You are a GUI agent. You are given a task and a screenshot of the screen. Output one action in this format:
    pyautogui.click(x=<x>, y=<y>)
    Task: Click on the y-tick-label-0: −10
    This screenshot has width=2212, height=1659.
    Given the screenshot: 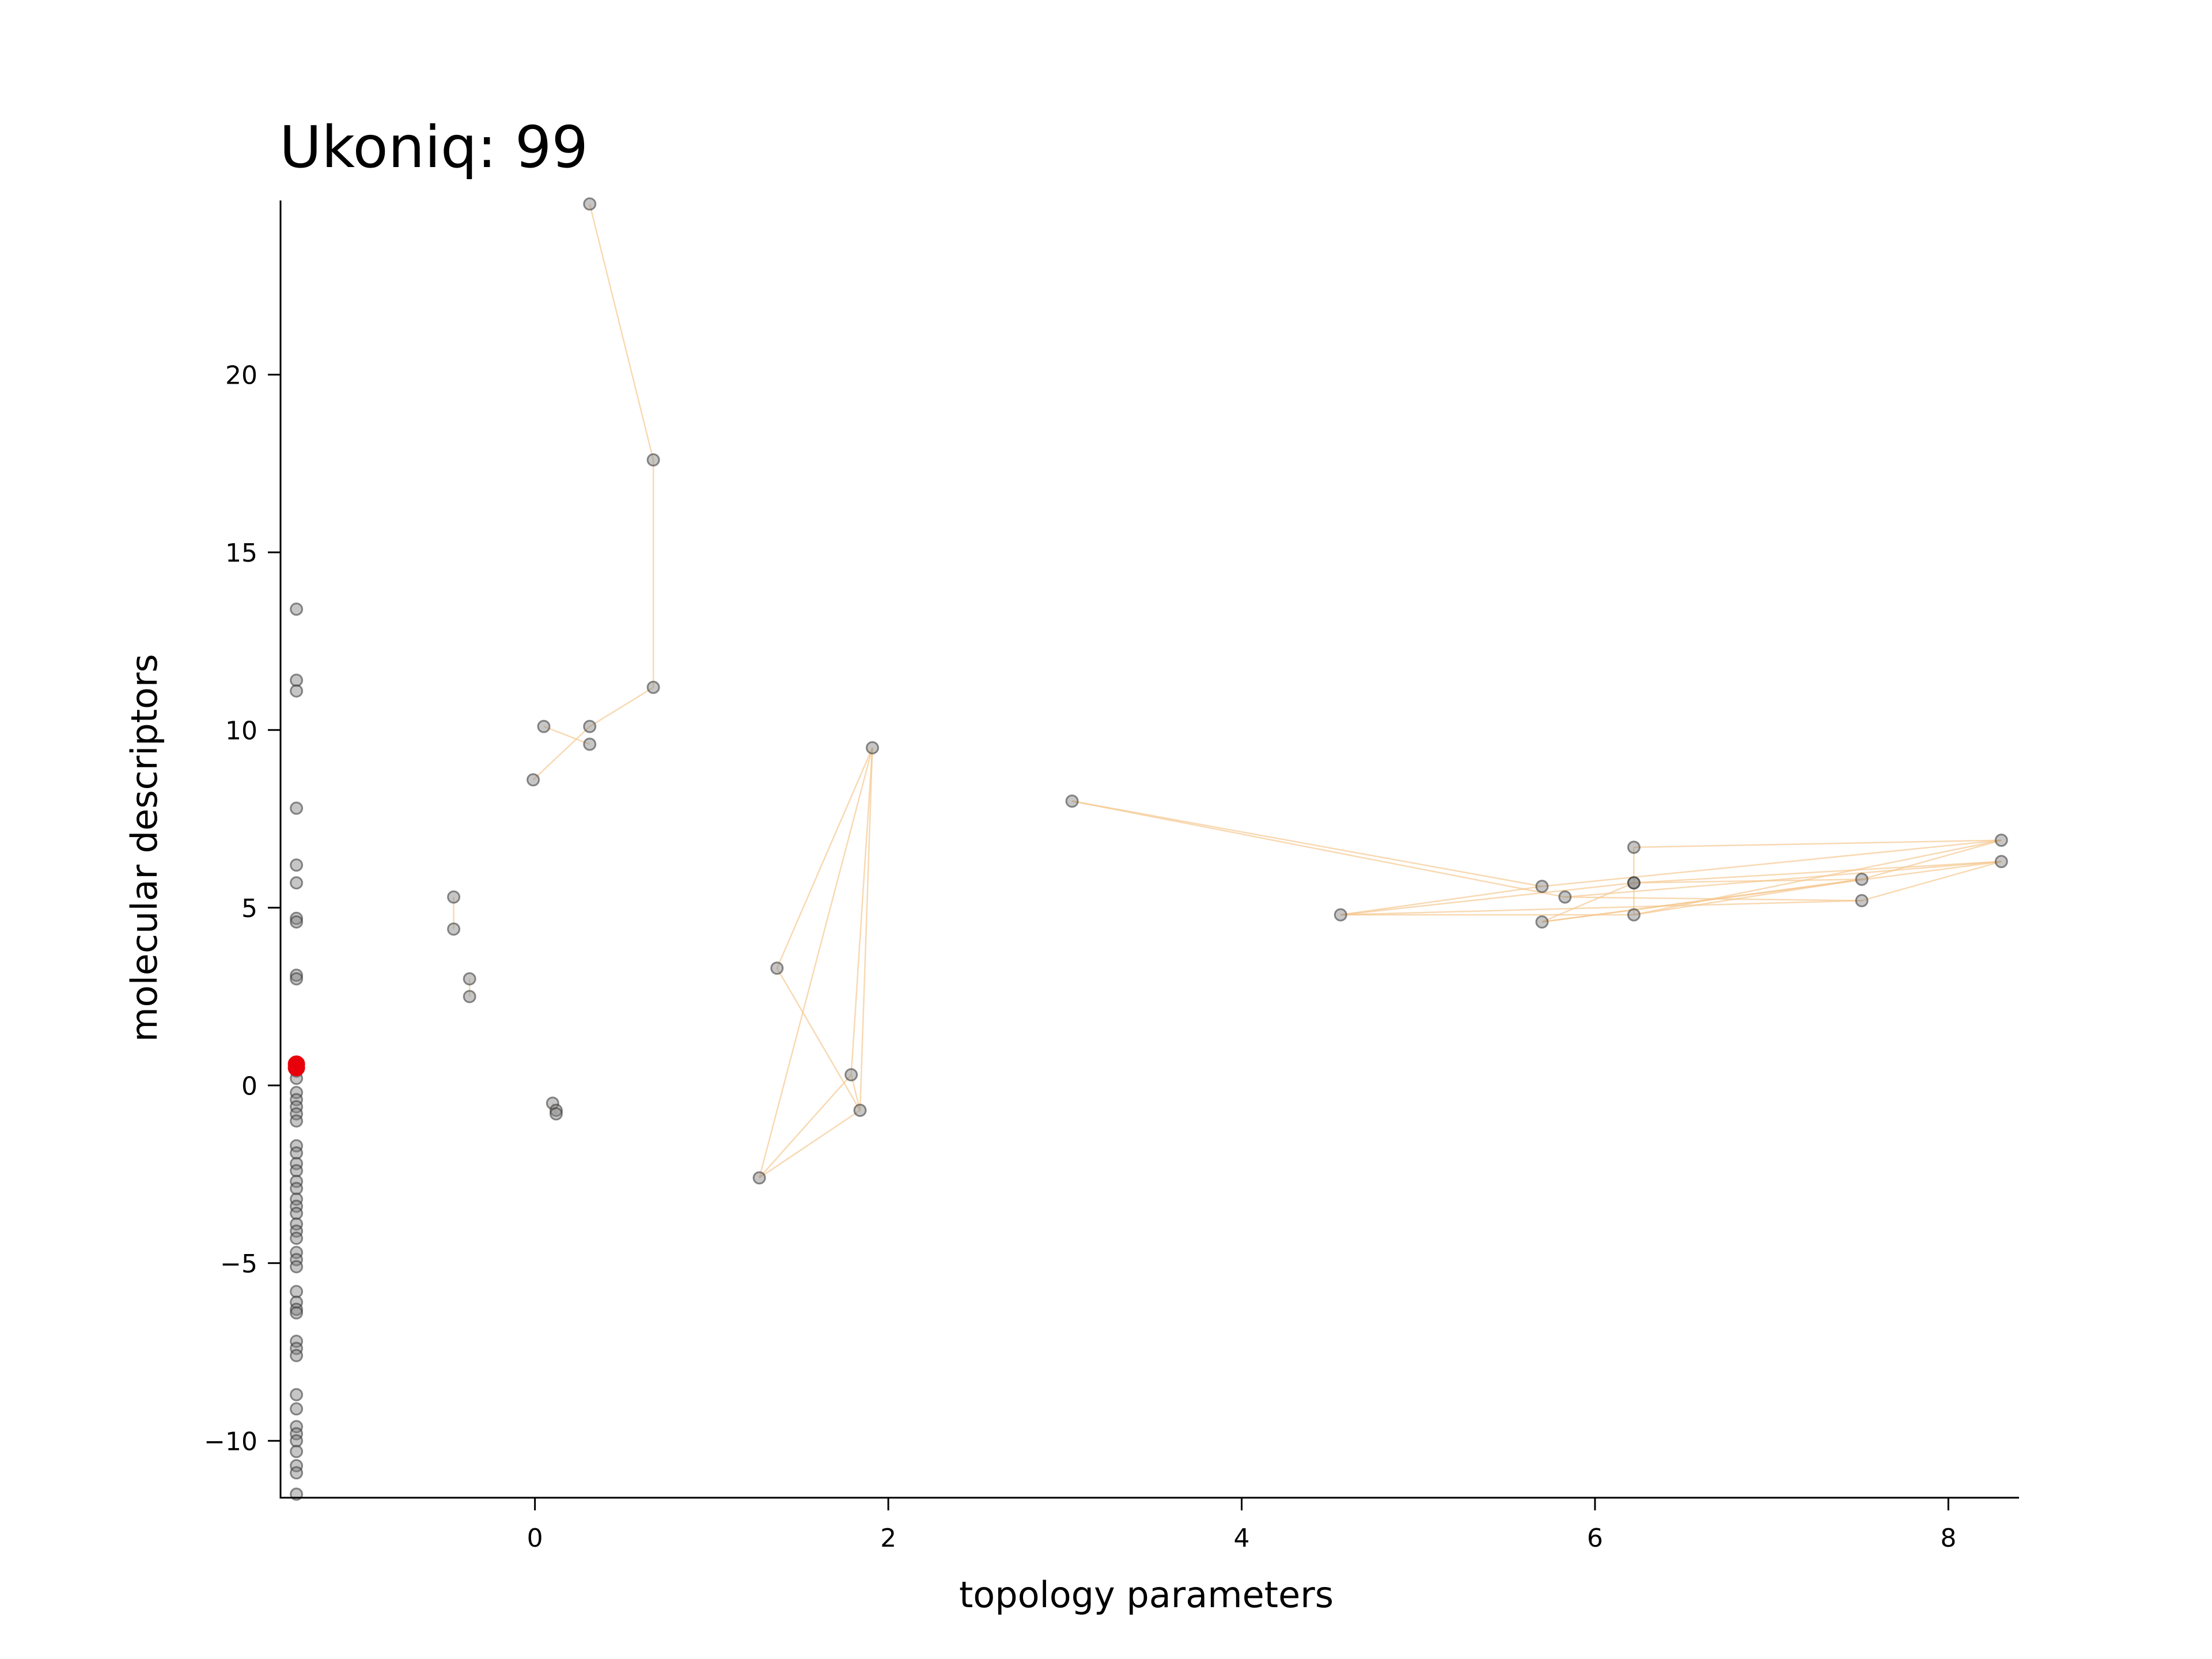 What is the action you would take?
    pyautogui.click(x=230, y=1441)
    